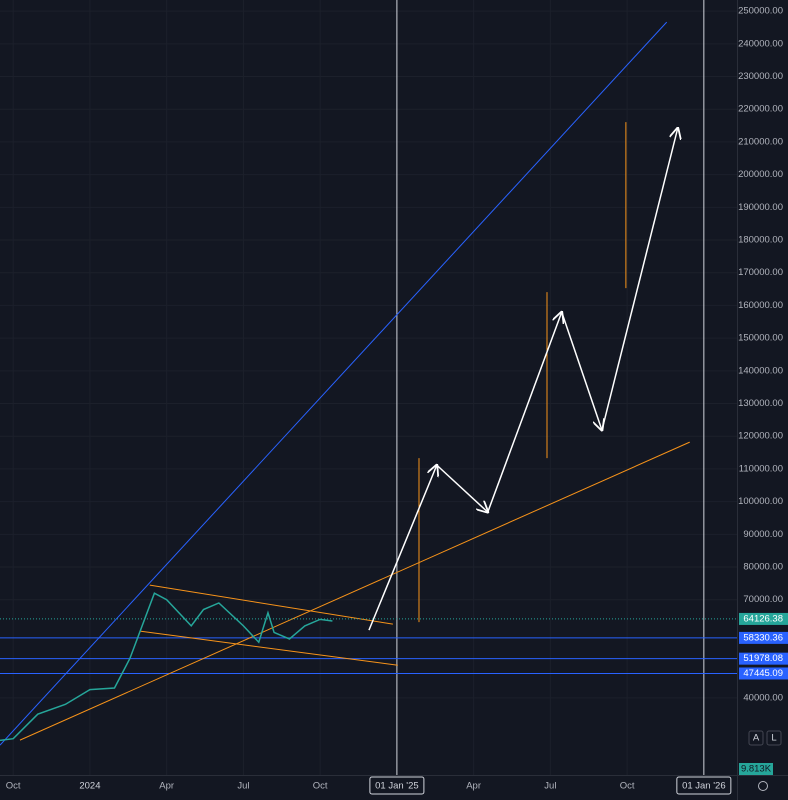 The width and height of the screenshot is (788, 800). What do you see at coordinates (763, 697) in the screenshot?
I see `y-tick-label: 40000.00` at bounding box center [763, 697].